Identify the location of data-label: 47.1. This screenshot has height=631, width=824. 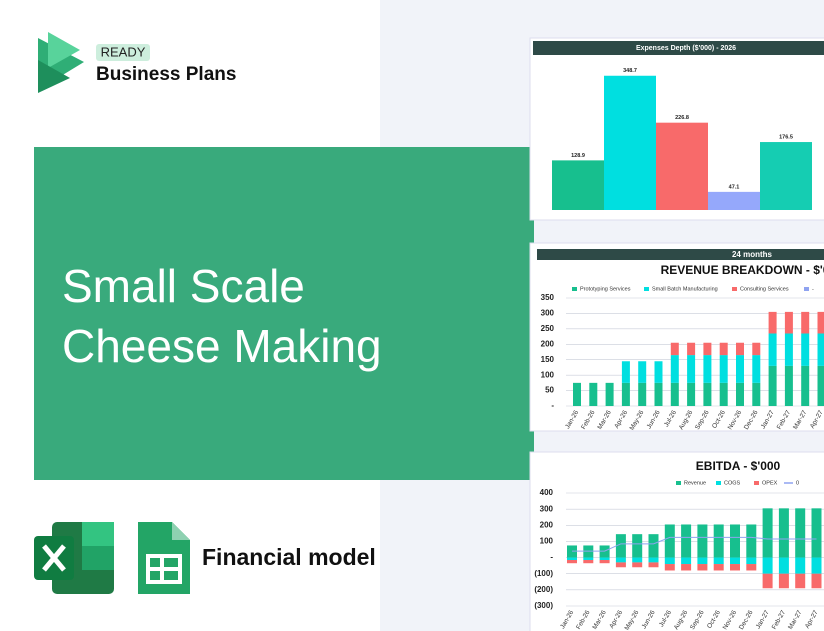
(734, 187).